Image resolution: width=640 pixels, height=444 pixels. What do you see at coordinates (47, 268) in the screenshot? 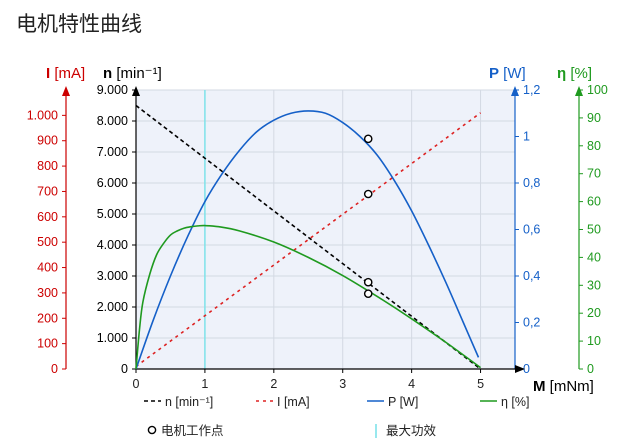
I see `current-tick-label: 400` at bounding box center [47, 268].